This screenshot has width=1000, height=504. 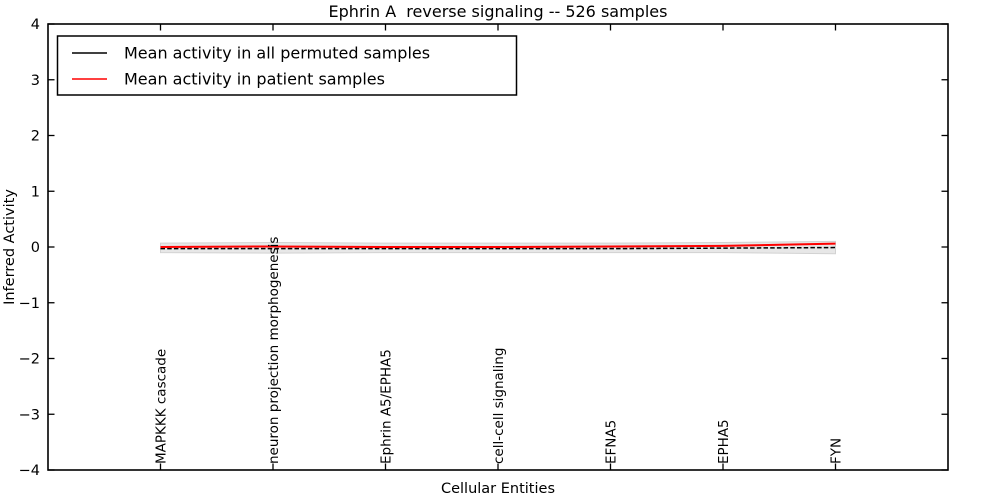 What do you see at coordinates (277, 53) in the screenshot?
I see `legend-label-permuted: Mean activity in all permuted samples` at bounding box center [277, 53].